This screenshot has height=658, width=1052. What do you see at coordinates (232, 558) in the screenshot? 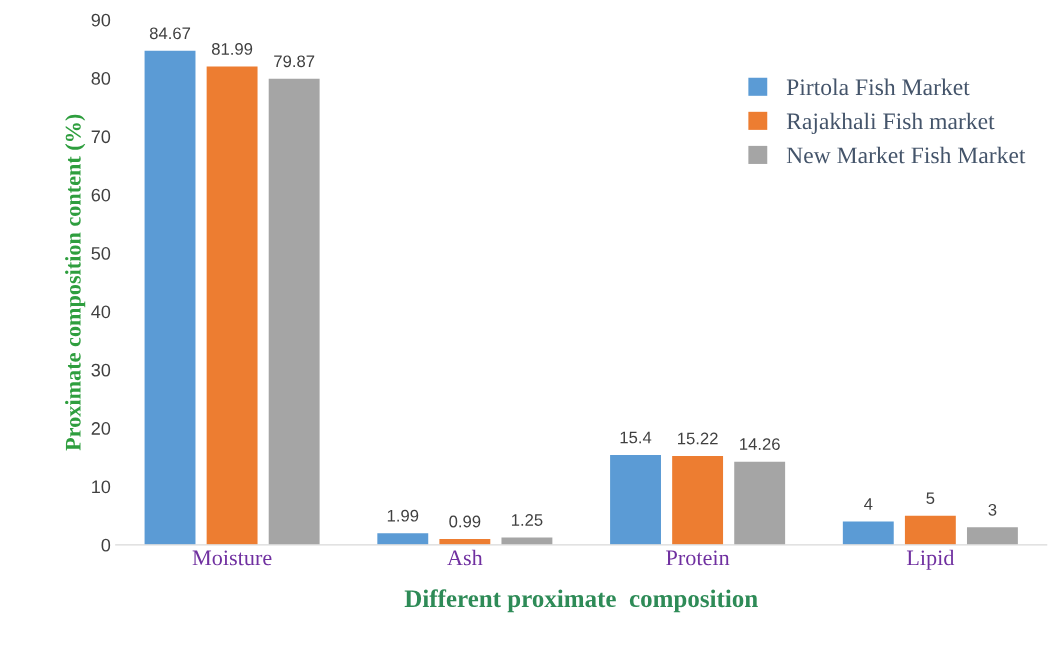
I see `x-tick-label: Moisture` at bounding box center [232, 558].